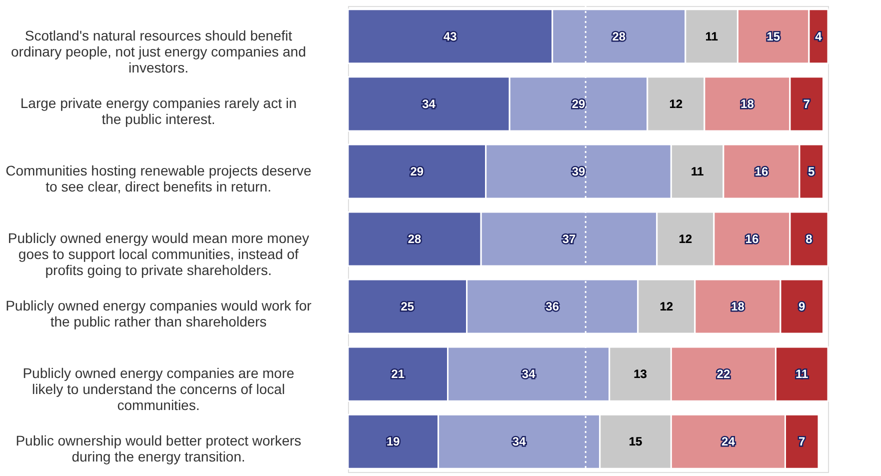 This screenshot has width=881, height=476. What do you see at coordinates (553, 307) in the screenshot?
I see `data-label: 36` at bounding box center [553, 307].